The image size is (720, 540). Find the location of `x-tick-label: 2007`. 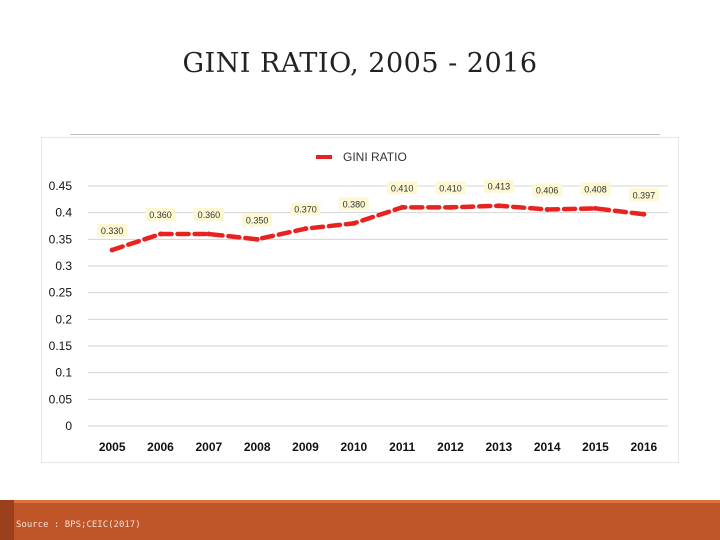

x-tick-label: 2007 is located at coordinates (208, 447).